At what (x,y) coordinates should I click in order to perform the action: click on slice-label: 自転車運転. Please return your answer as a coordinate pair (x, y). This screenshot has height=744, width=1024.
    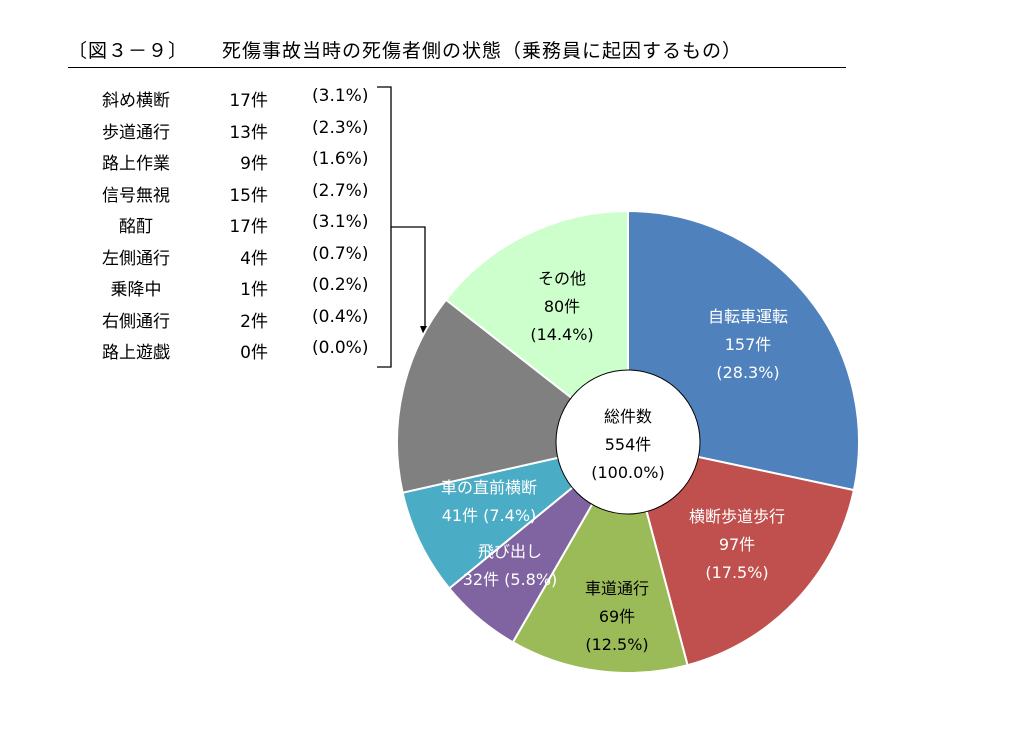
    Looking at the image, I should click on (748, 316).